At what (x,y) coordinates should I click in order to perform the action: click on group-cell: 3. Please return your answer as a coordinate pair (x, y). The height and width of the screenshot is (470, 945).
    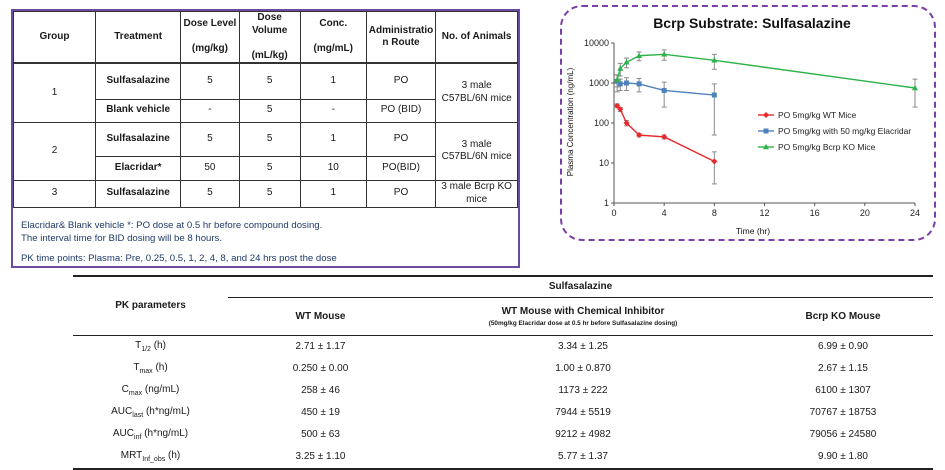
    Looking at the image, I should click on (54, 193).